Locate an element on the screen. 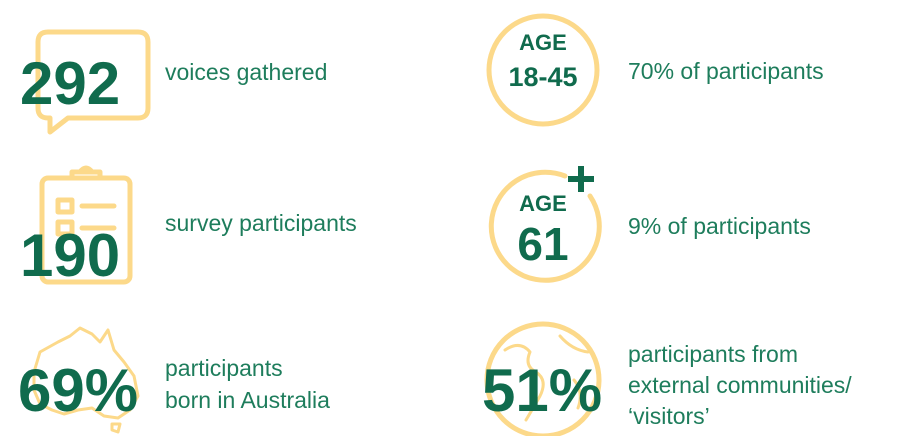 The width and height of the screenshot is (900, 436). clipboard-icon is located at coordinates (86, 225).